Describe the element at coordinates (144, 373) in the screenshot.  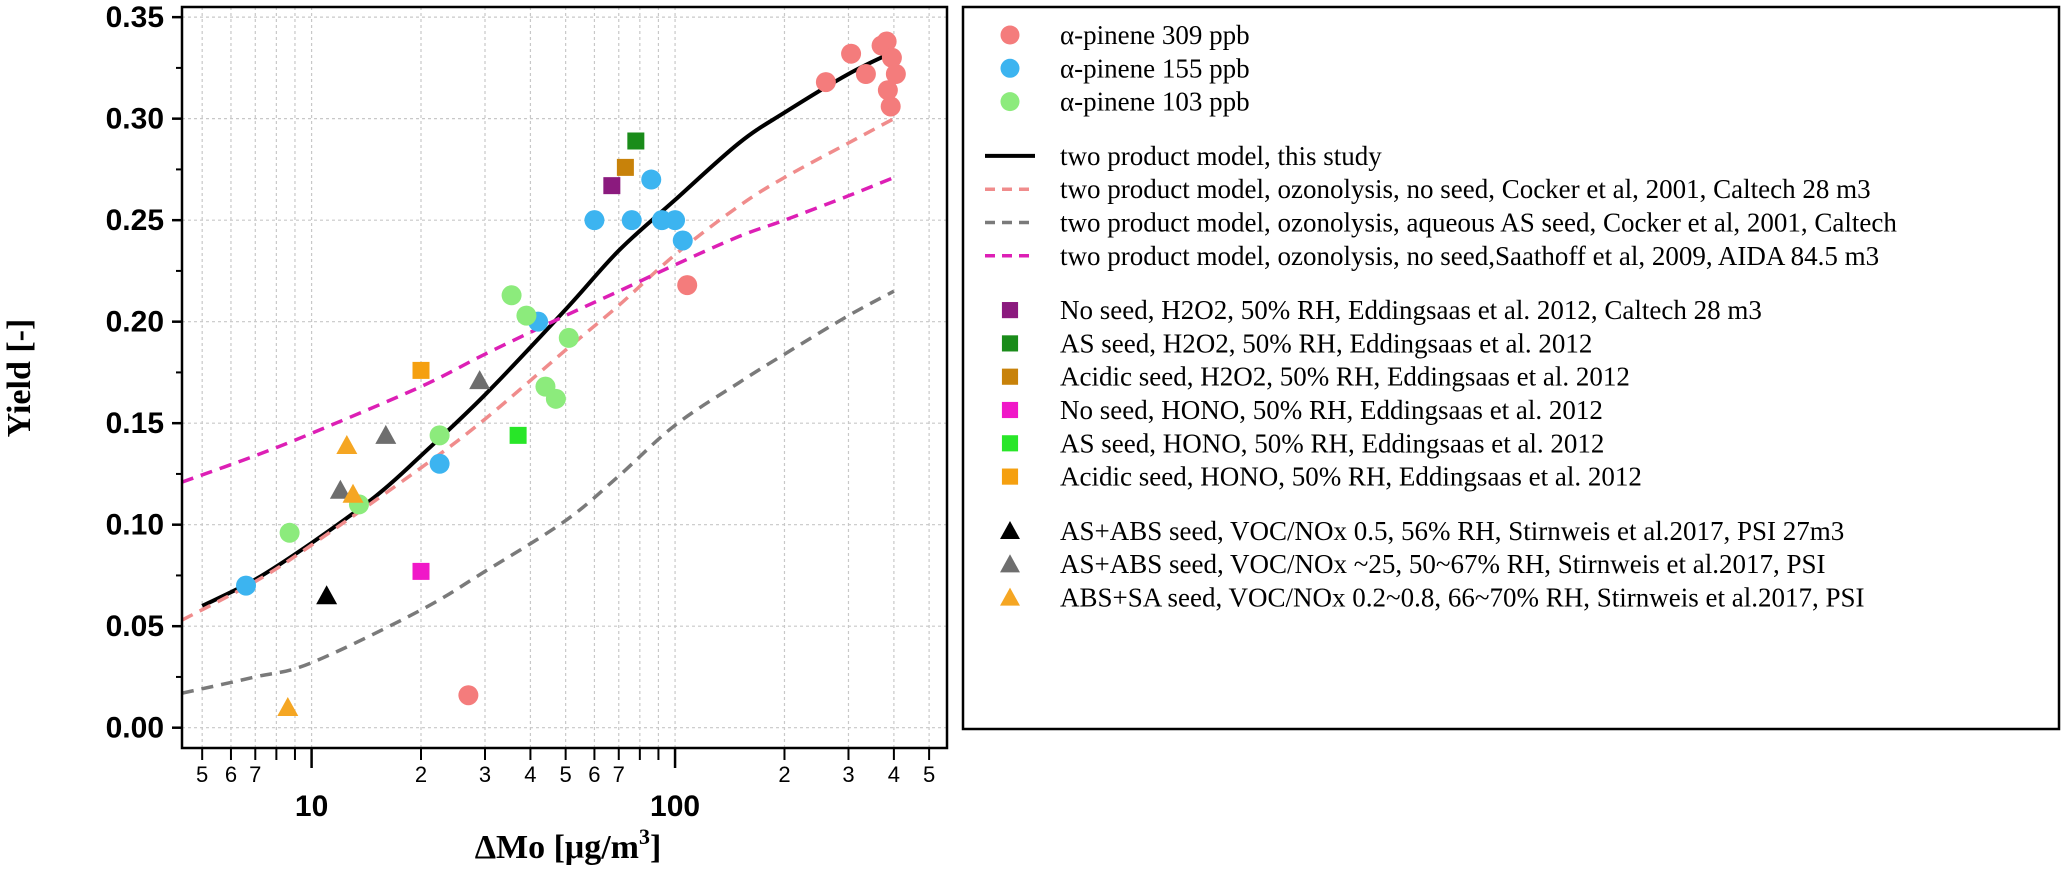
I see `y-axis: 0.00 0.05 0.10 0.15 0.20 0.25 0.30 0.35` at that location.